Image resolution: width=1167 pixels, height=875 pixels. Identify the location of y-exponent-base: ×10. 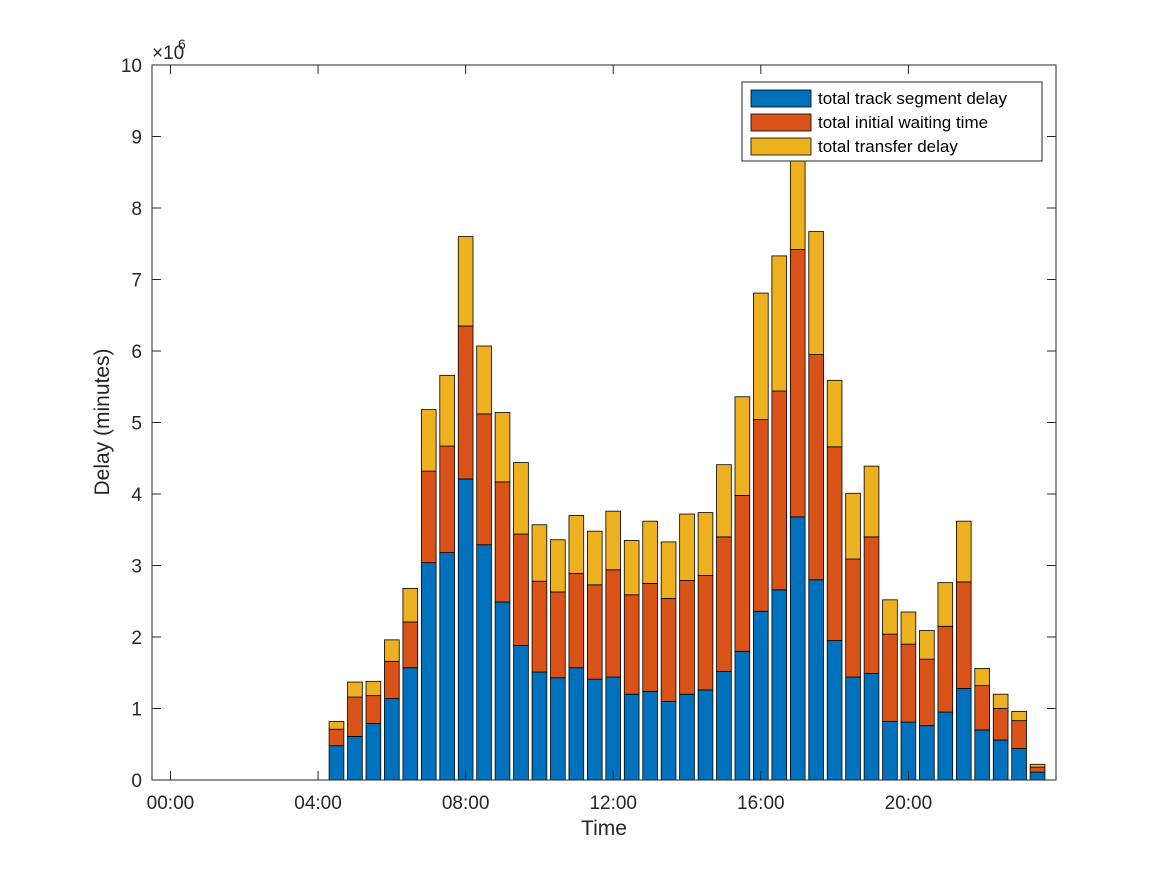
(168, 53).